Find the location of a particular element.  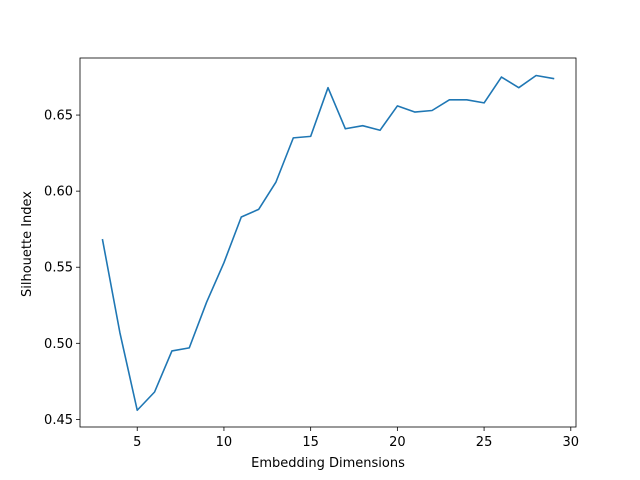

x-tick-label: 15 is located at coordinates (310, 442).